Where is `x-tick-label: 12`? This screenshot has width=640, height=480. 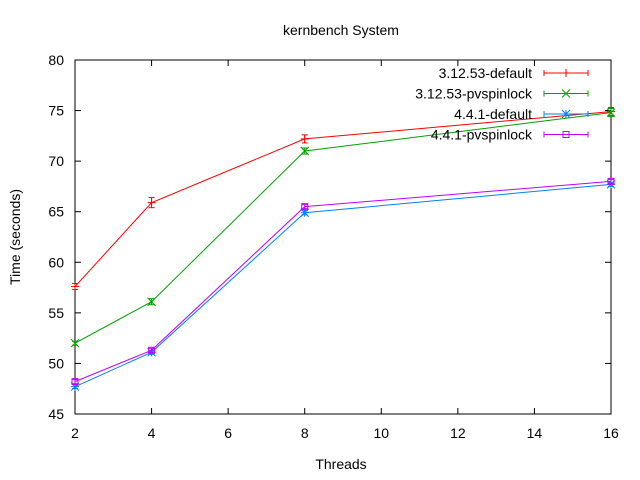 x-tick-label: 12 is located at coordinates (458, 433).